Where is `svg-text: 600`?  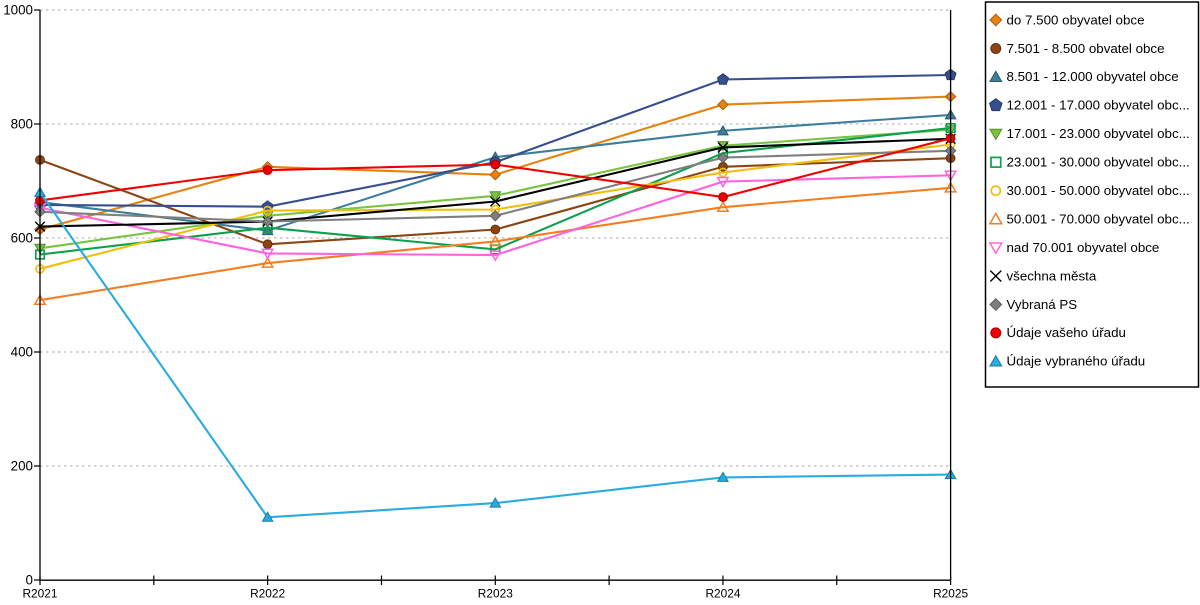
svg-text: 600 is located at coordinates (22, 238).